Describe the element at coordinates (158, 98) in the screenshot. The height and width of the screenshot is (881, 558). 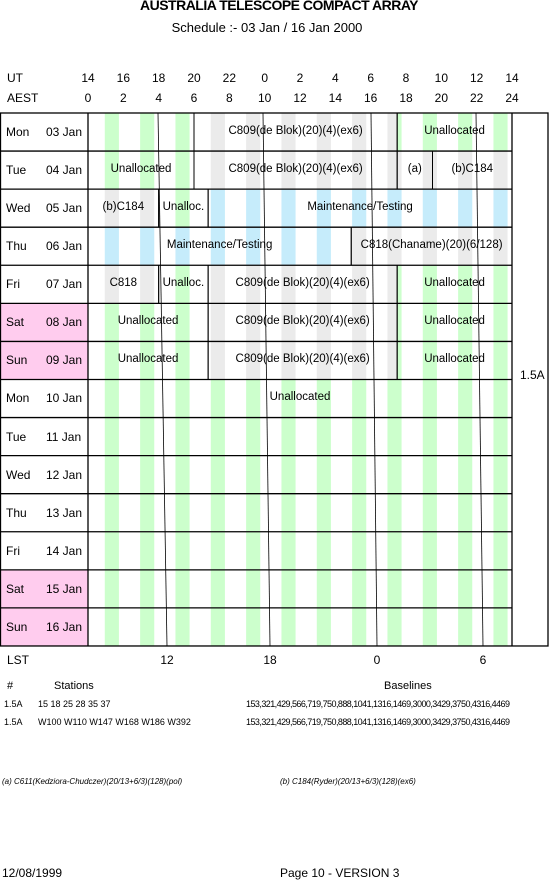
I see `aest-tick-label: 4` at that location.